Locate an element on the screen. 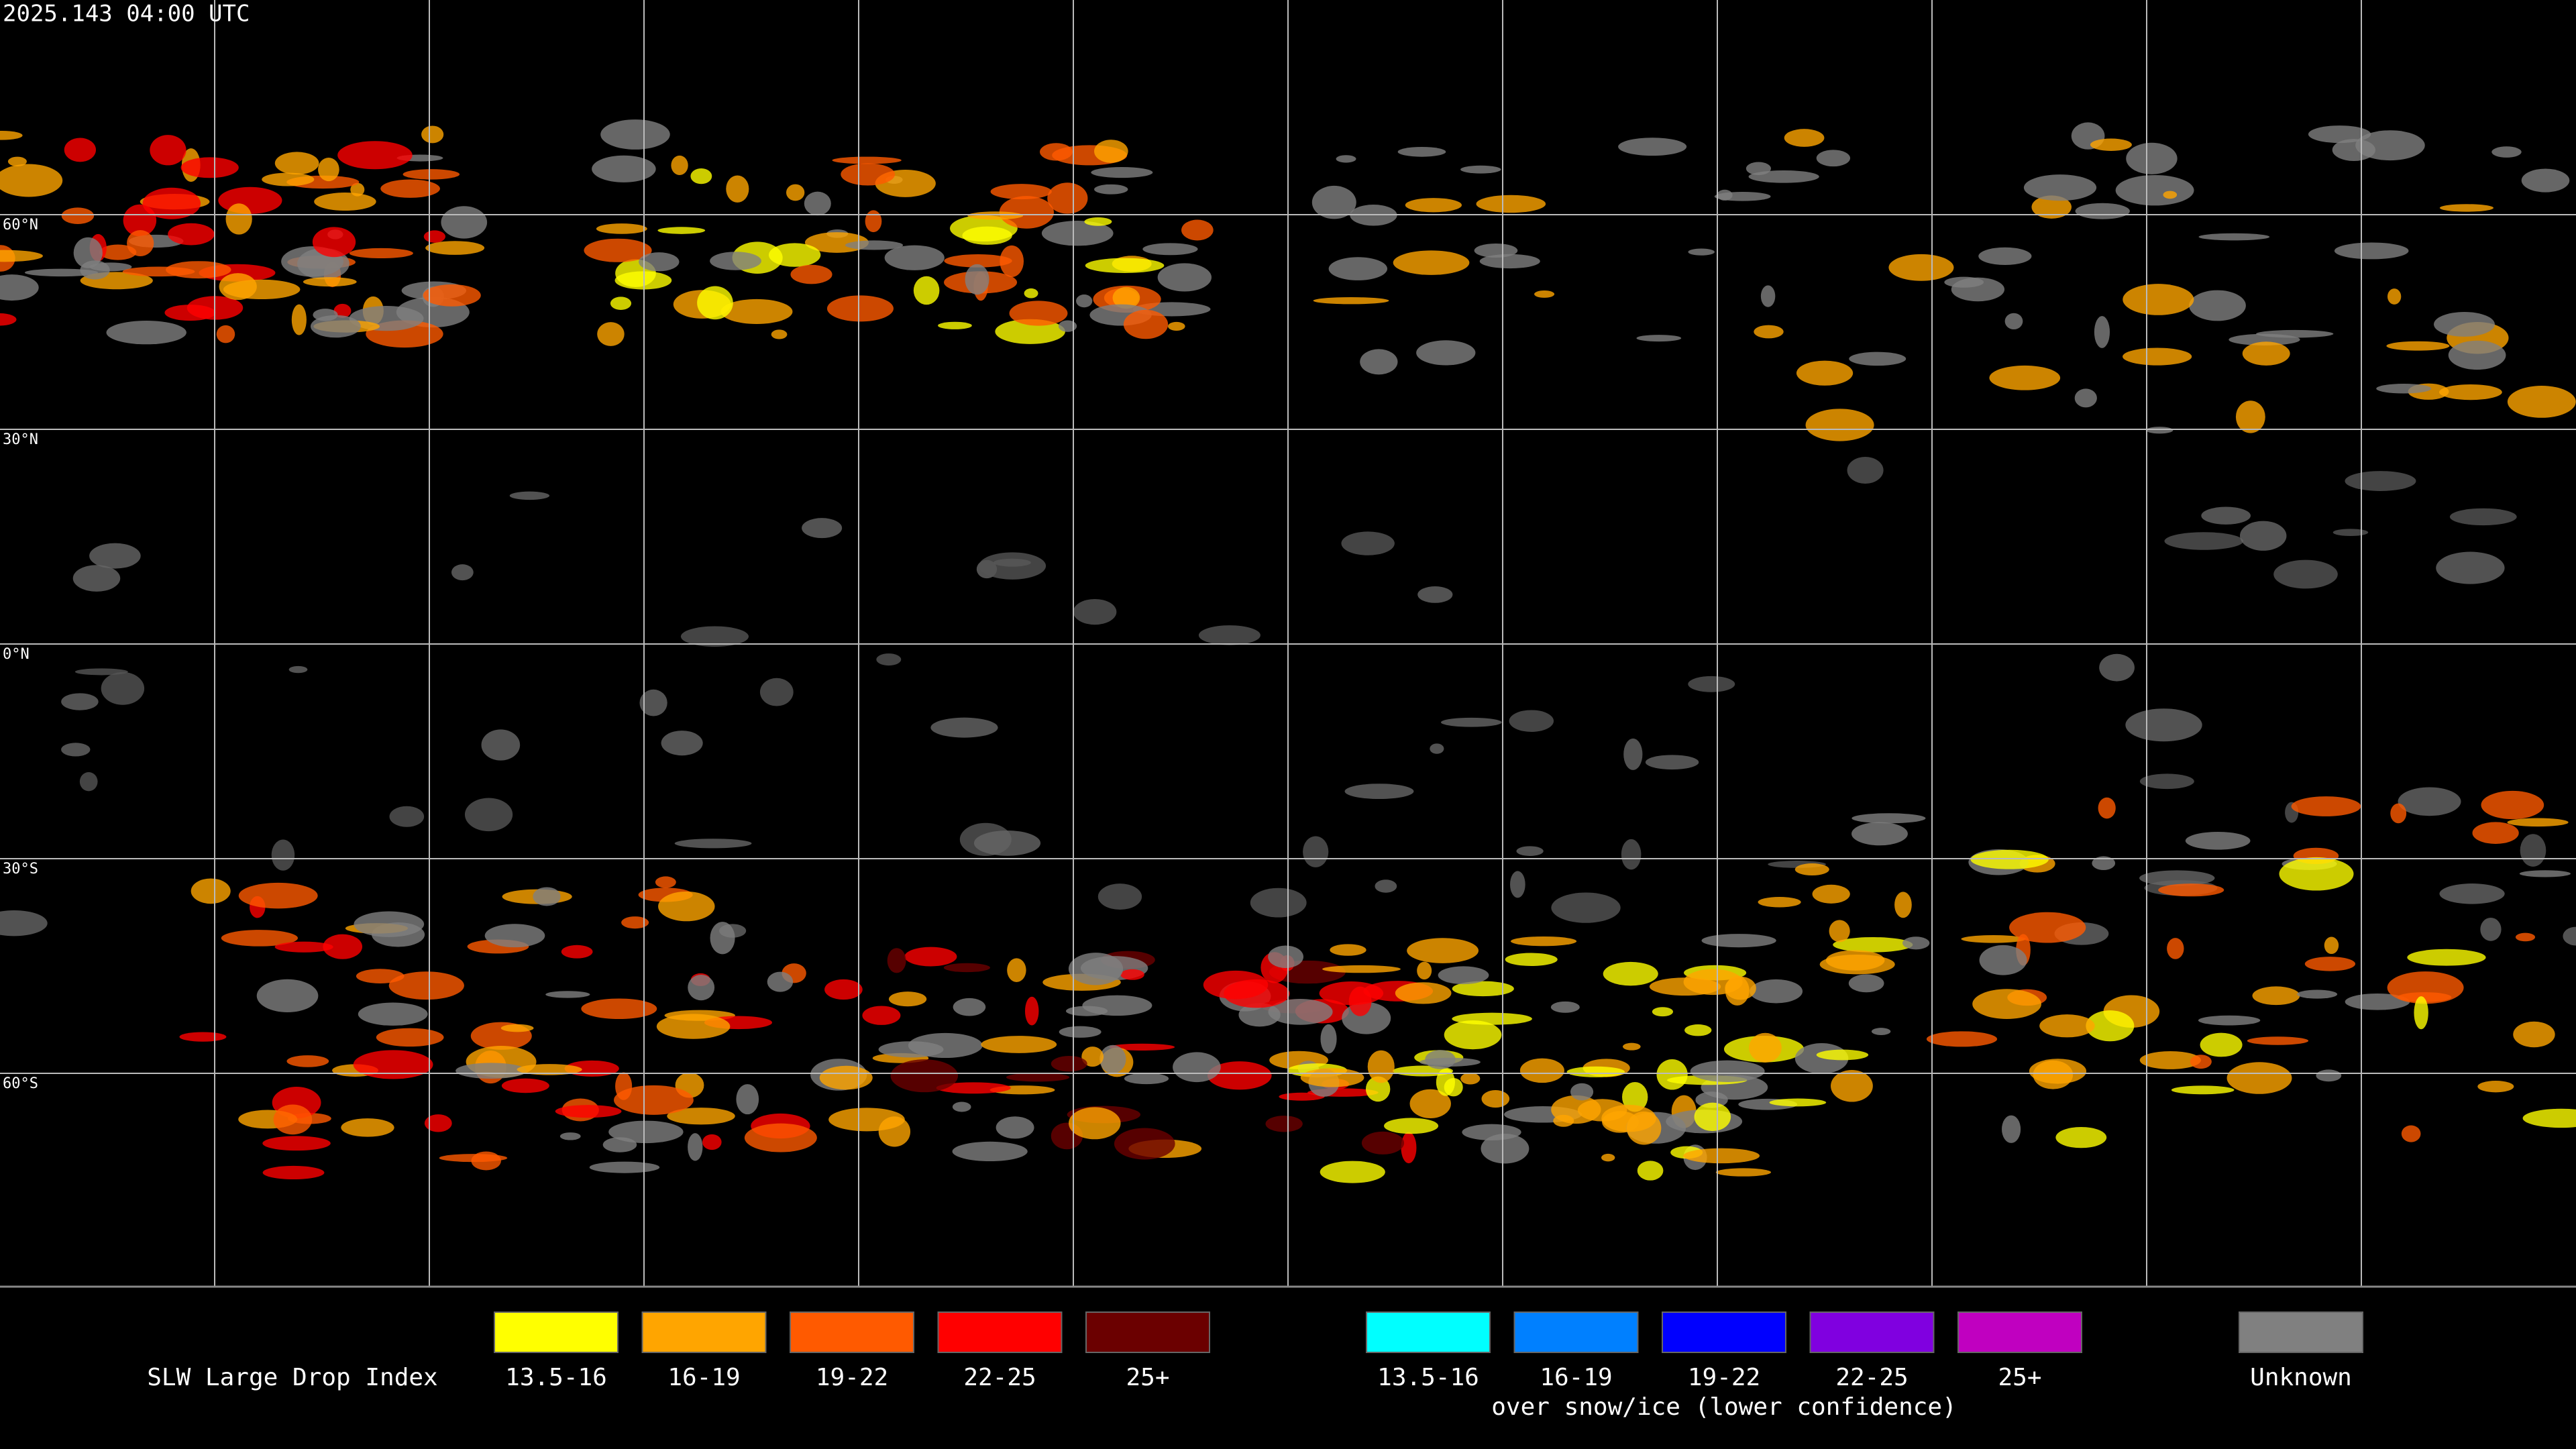 The width and height of the screenshot is (2576, 1449). latitude-label: 60°S is located at coordinates (20, 1083).